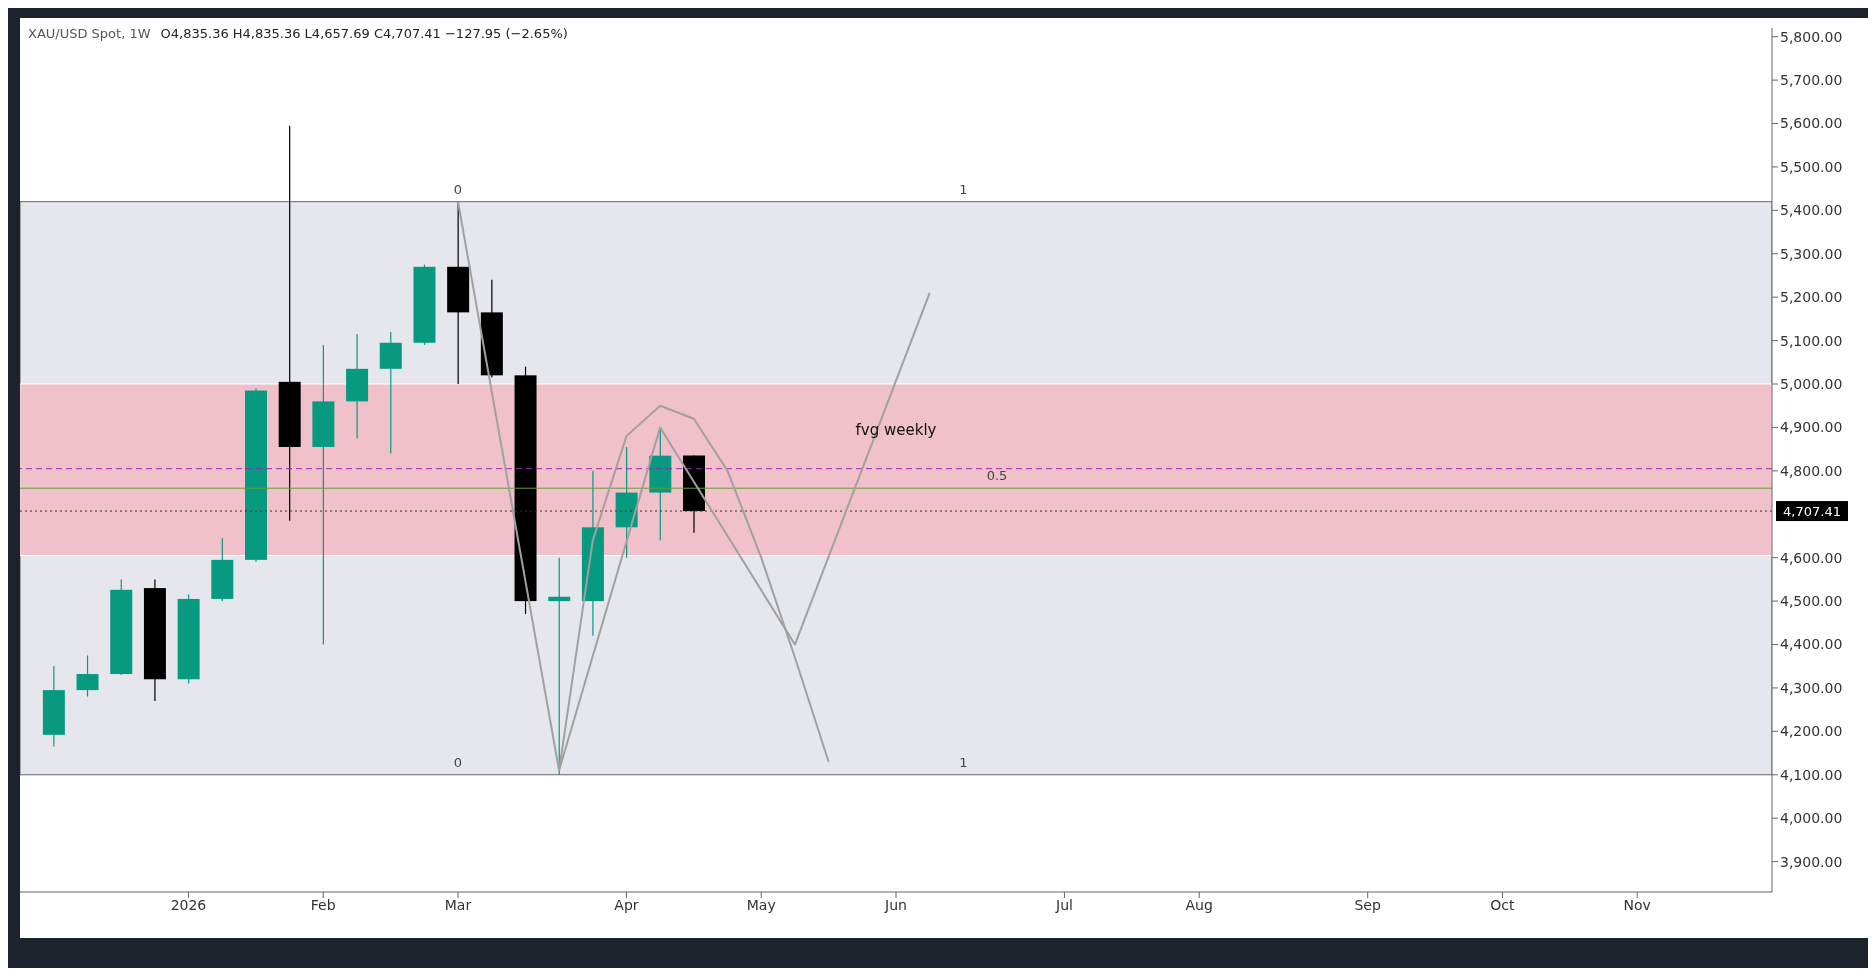  What do you see at coordinates (1811, 644) in the screenshot?
I see `y-tick-label: 4,400.00` at bounding box center [1811, 644].